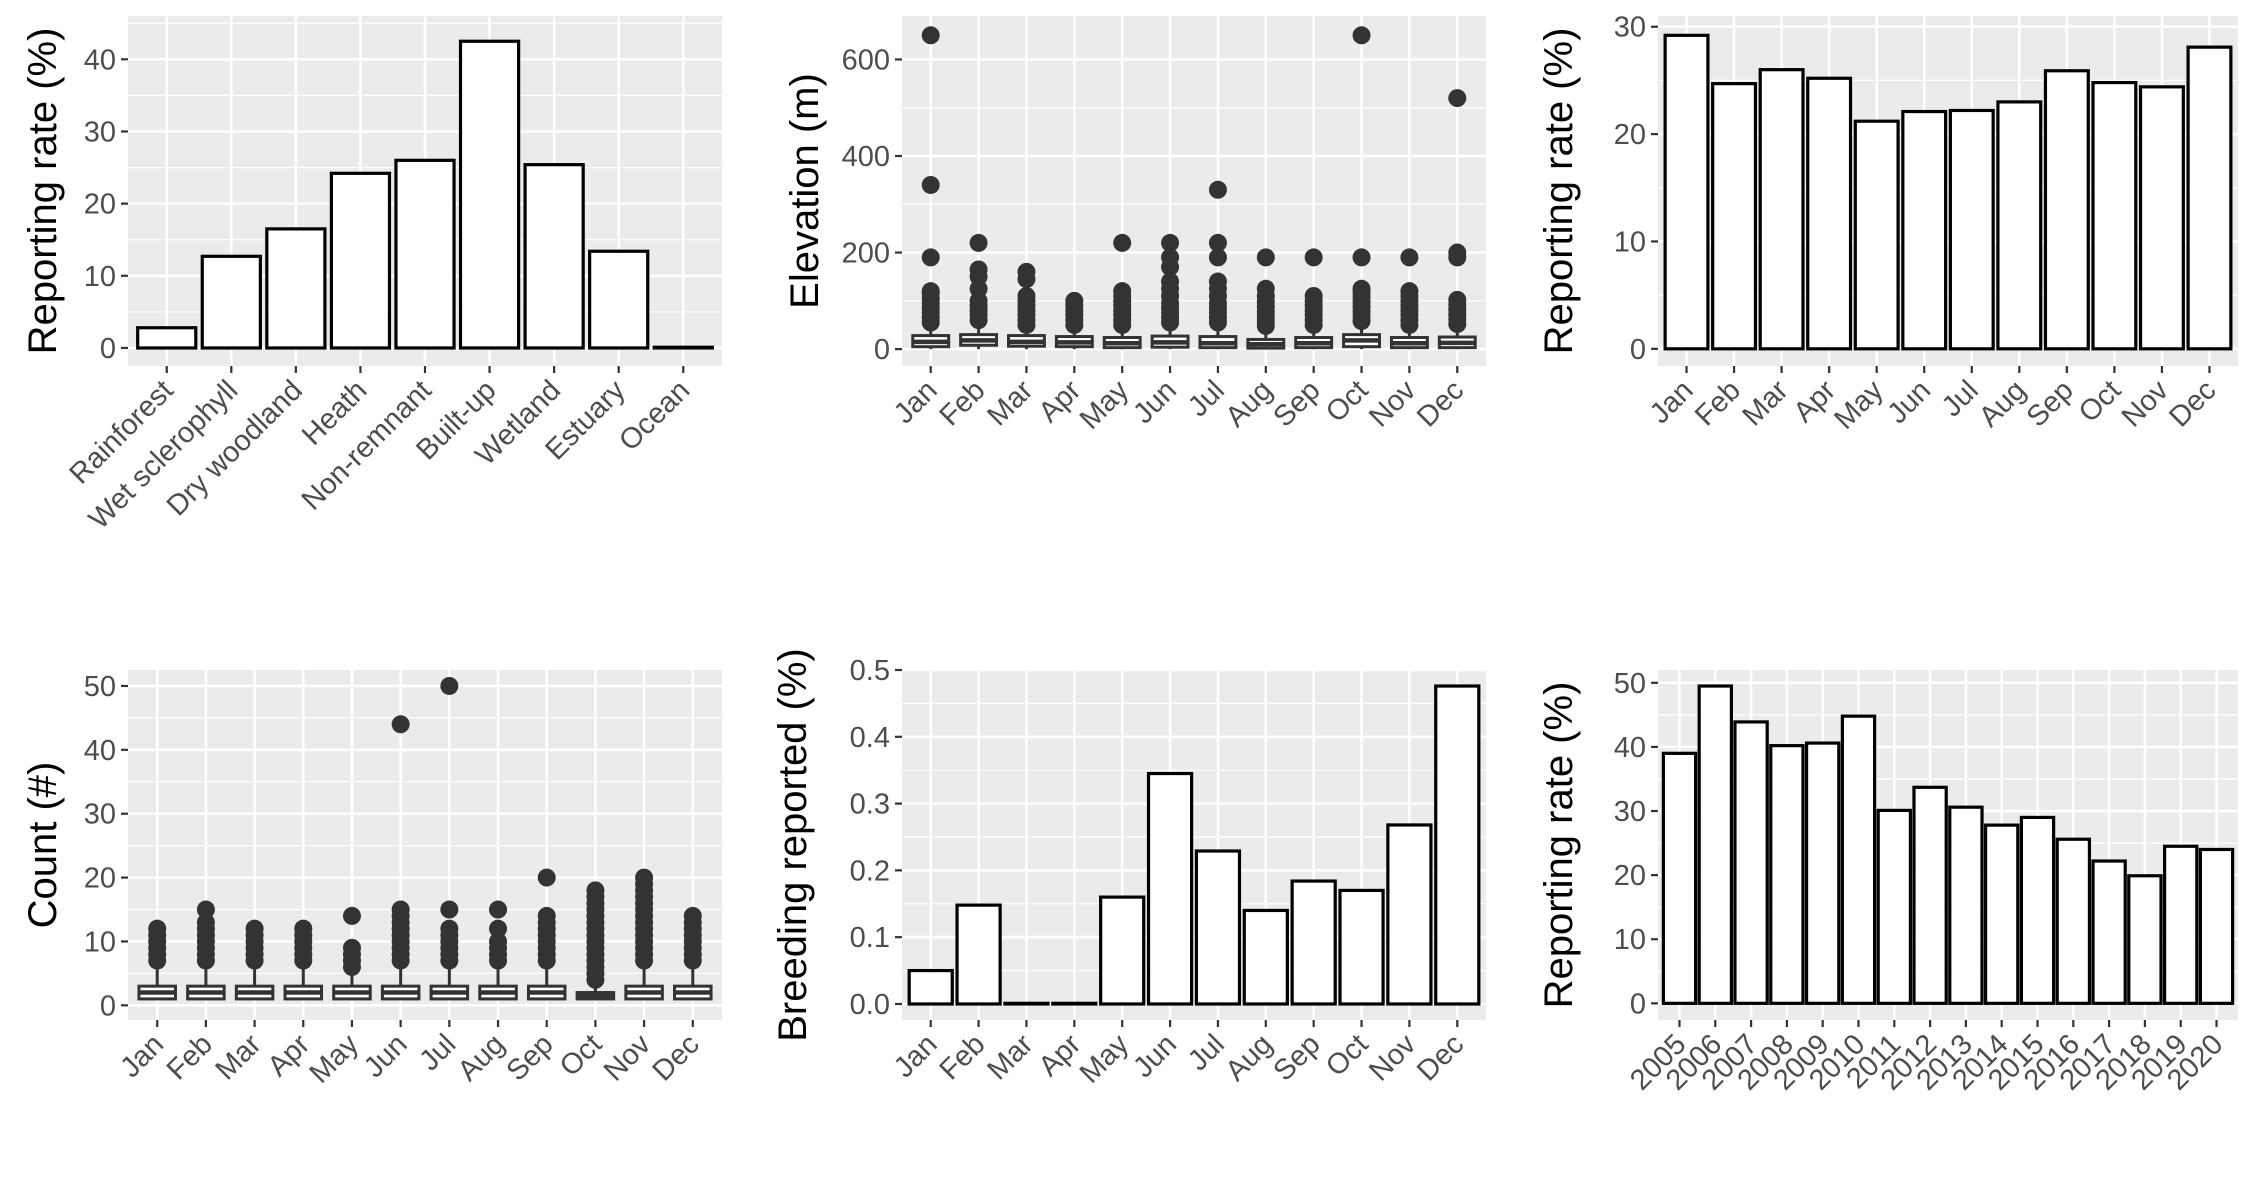  What do you see at coordinates (654, 415) in the screenshot?
I see `x-tick-label: Ocean` at bounding box center [654, 415].